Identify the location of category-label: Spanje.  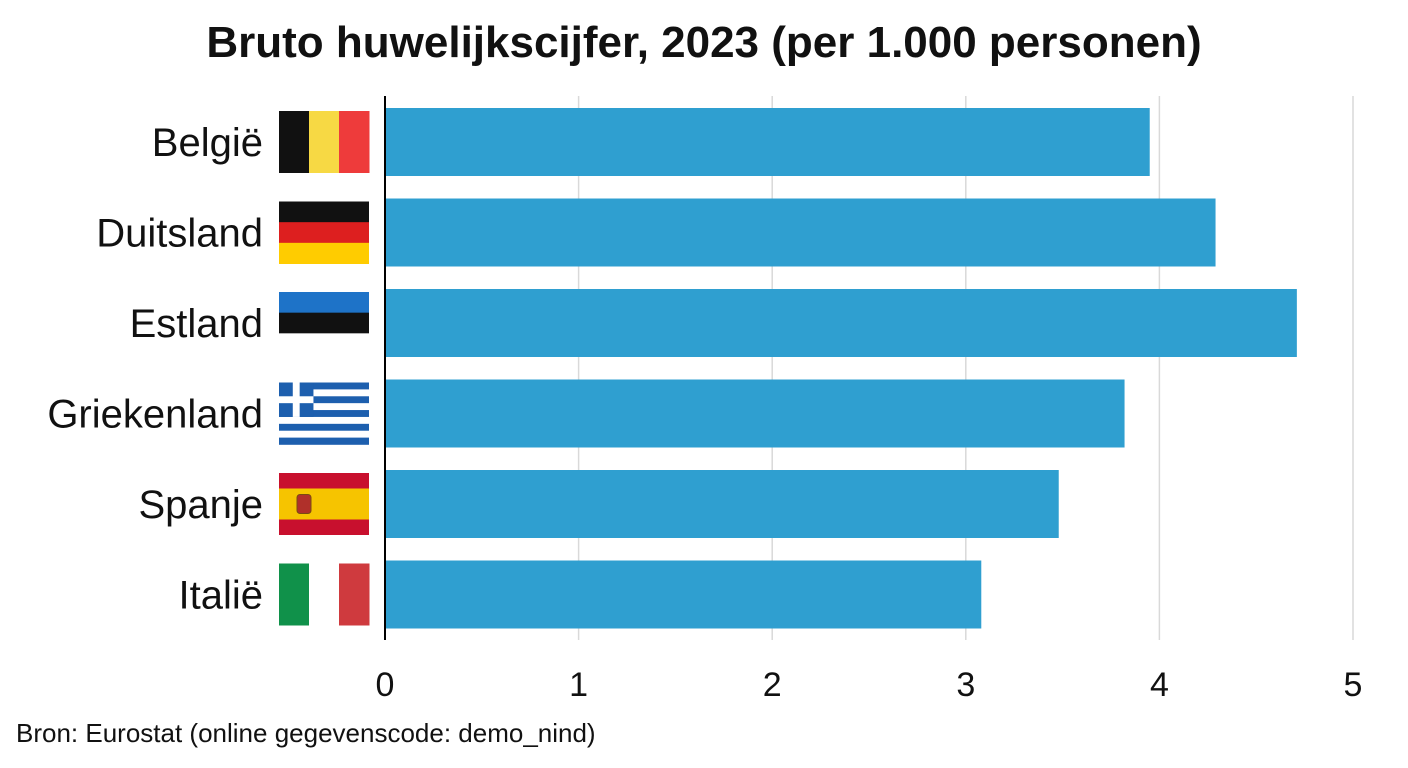
(200, 505).